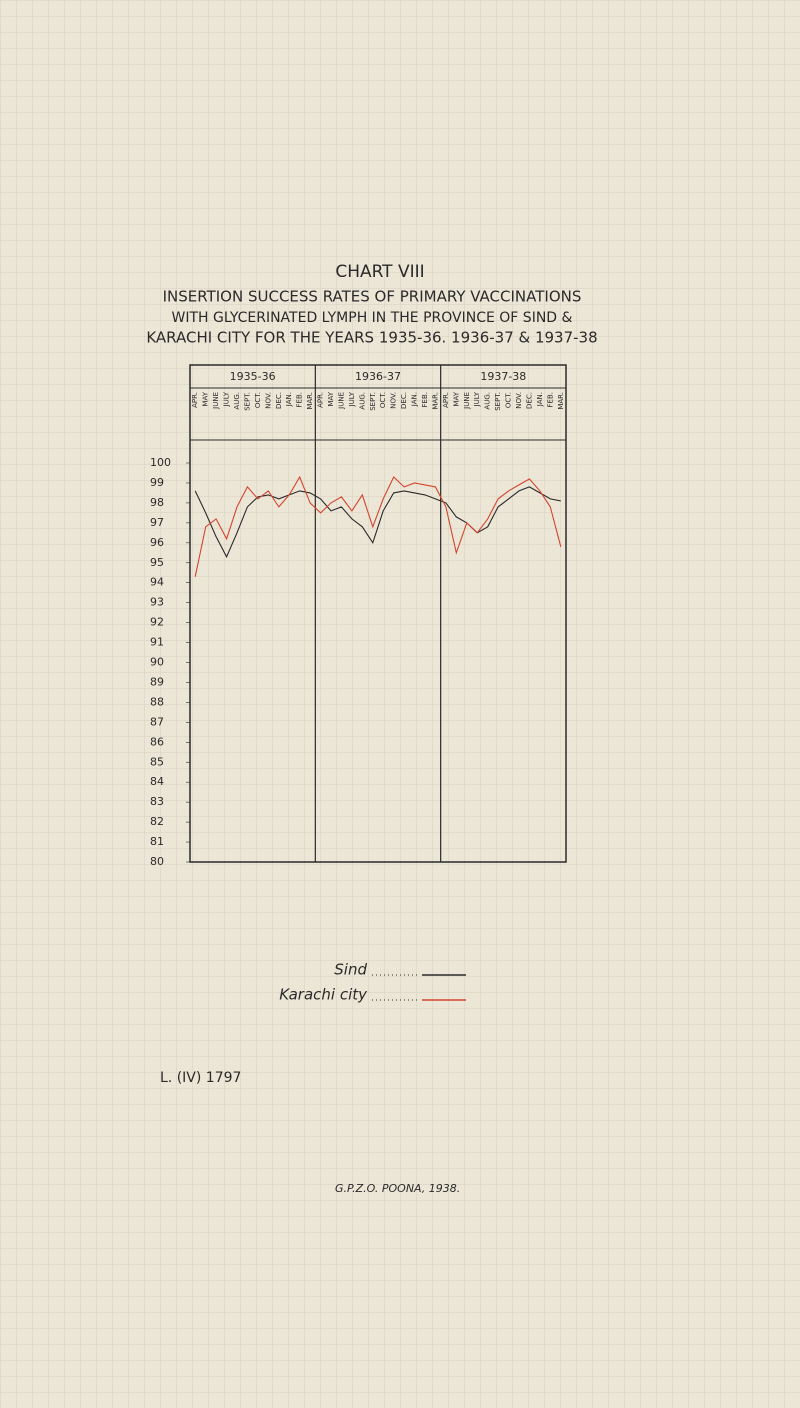 This screenshot has height=1408, width=800. What do you see at coordinates (157, 482) in the screenshot?
I see `y-tick-label: 99` at bounding box center [157, 482].